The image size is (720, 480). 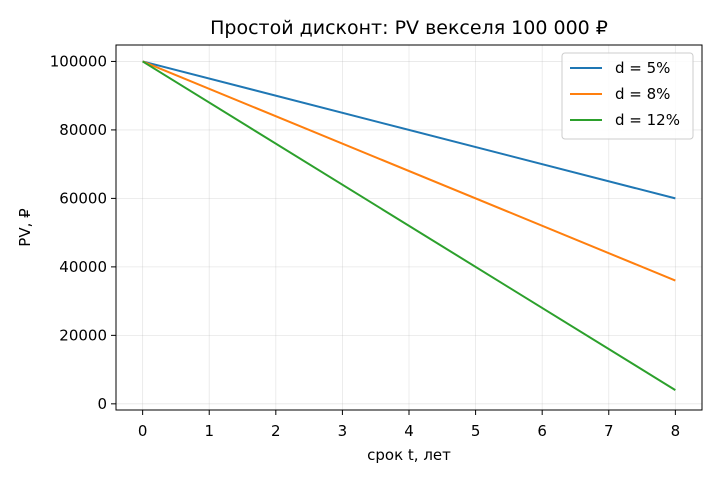 I want to click on x-tick-label: 2, so click(x=276, y=431).